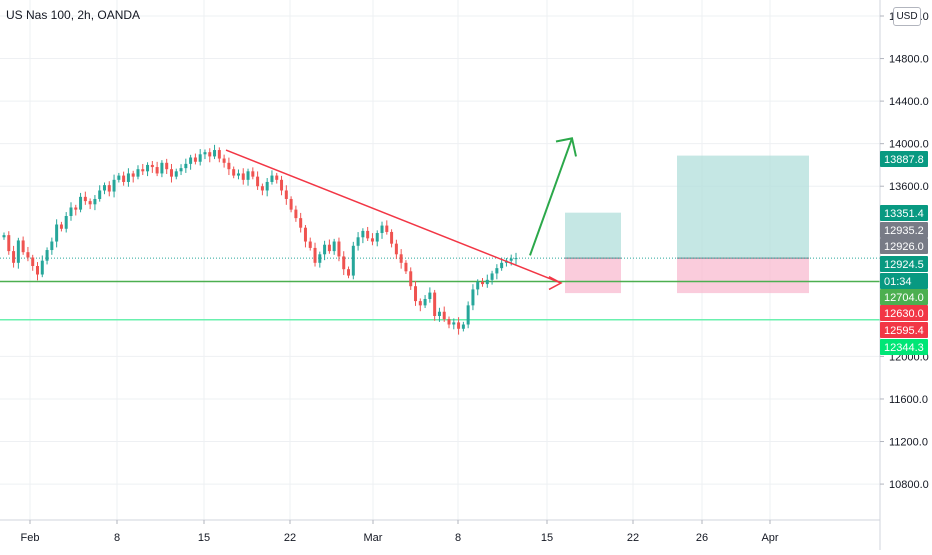  I want to click on trendline-arrowhead, so click(555, 283).